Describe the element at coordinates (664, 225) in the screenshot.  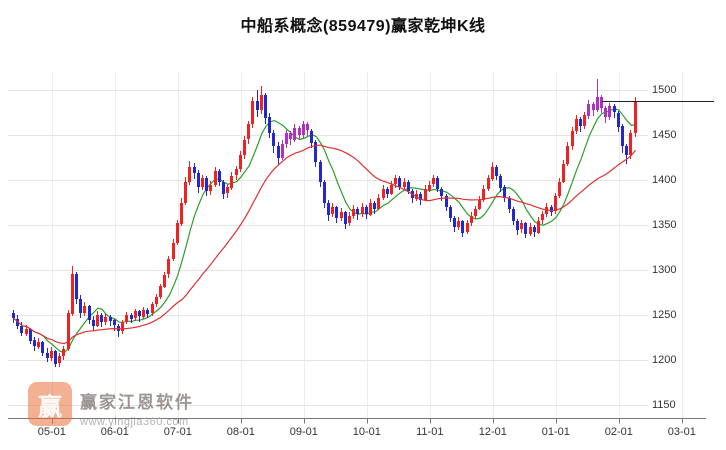
I see `y-axis-label: 1350` at that location.